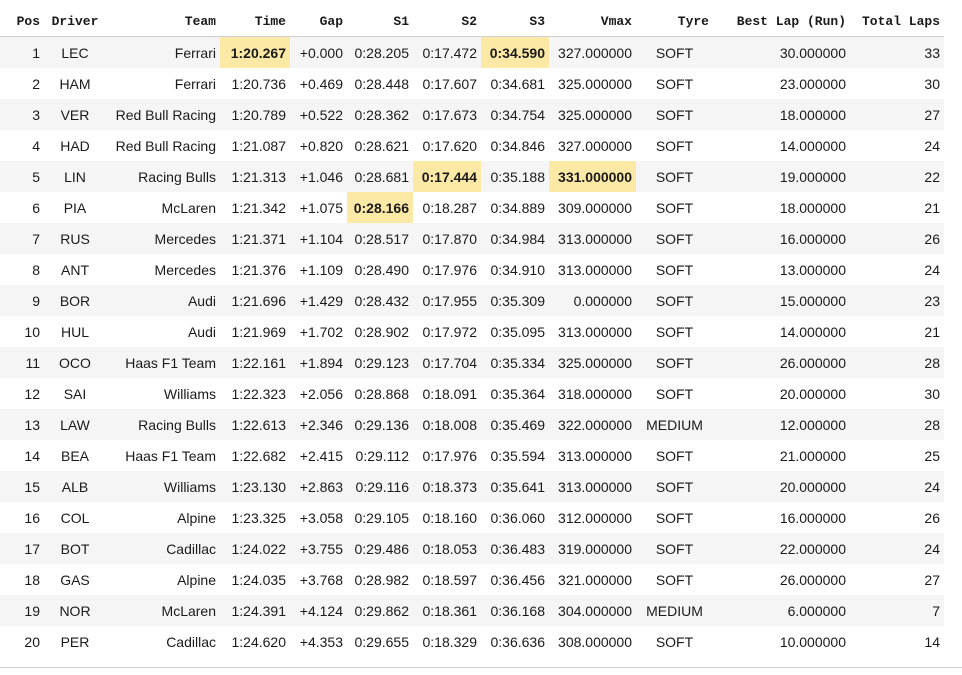 The width and height of the screenshot is (962, 675). What do you see at coordinates (75, 114) in the screenshot?
I see `driver-cell: VER` at bounding box center [75, 114].